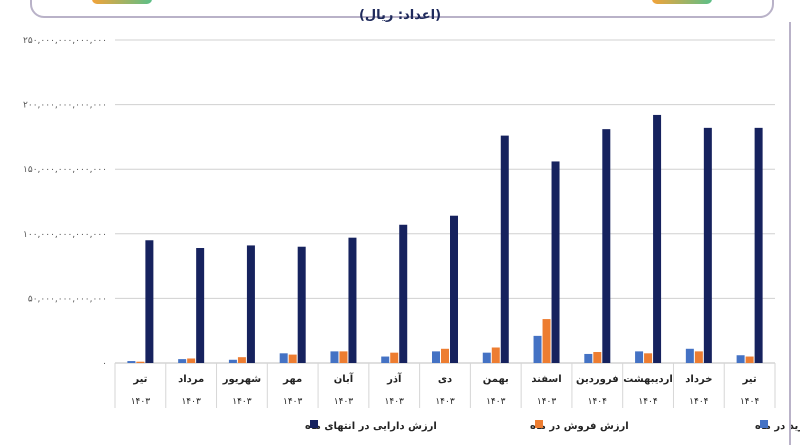 The width and height of the screenshot is (800, 445). I want to click on x-tick-month-label: مهر, so click(292, 379).